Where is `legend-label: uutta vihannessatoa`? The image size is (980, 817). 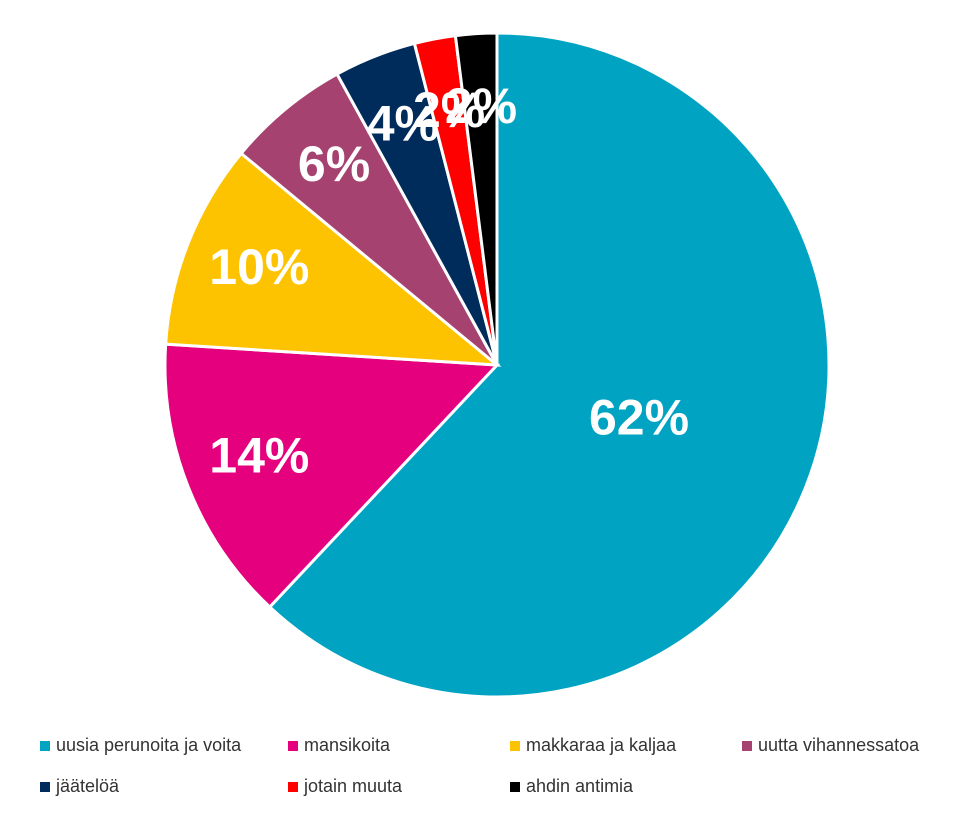 legend-label: uutta vihannessatoa is located at coordinates (839, 745).